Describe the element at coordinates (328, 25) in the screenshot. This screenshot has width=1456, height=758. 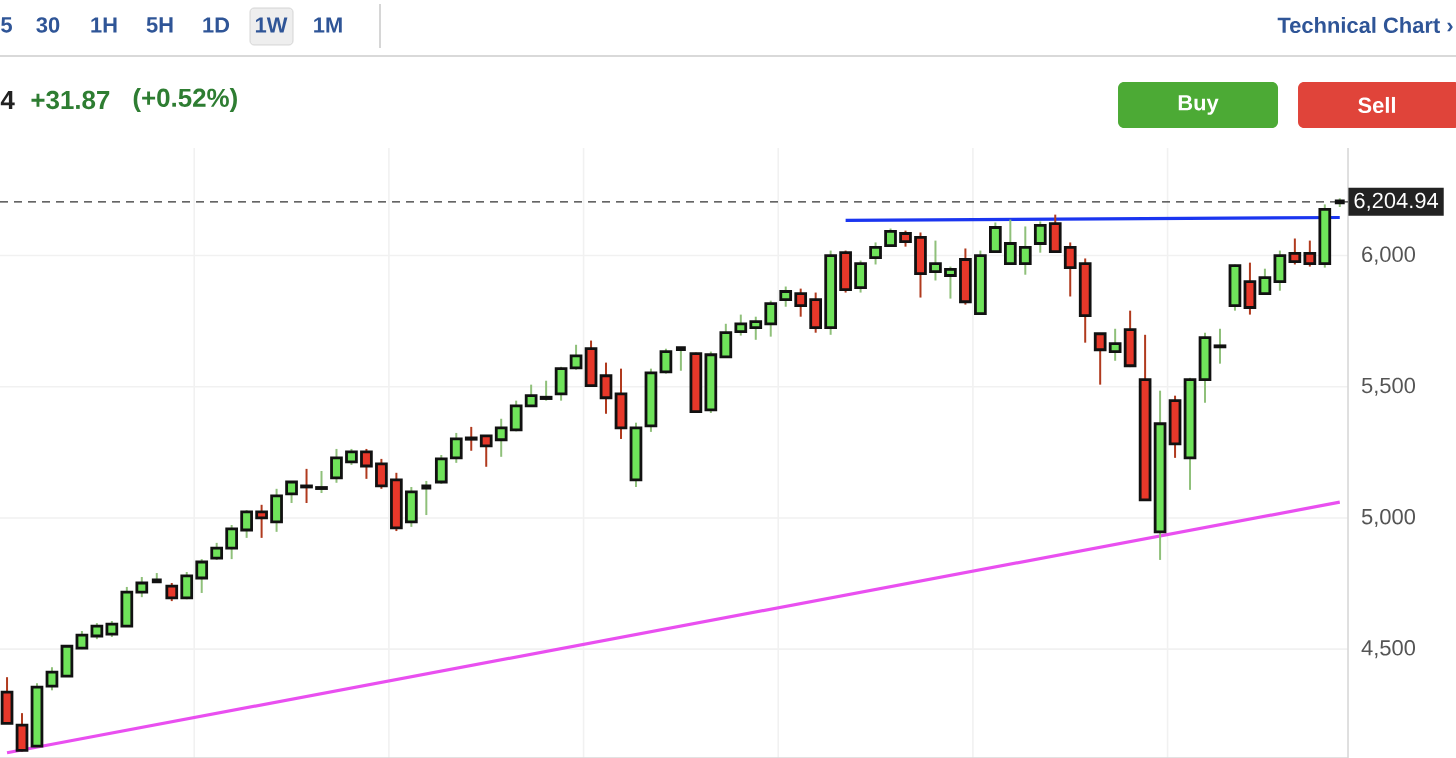
I see `text: 1M` at that location.